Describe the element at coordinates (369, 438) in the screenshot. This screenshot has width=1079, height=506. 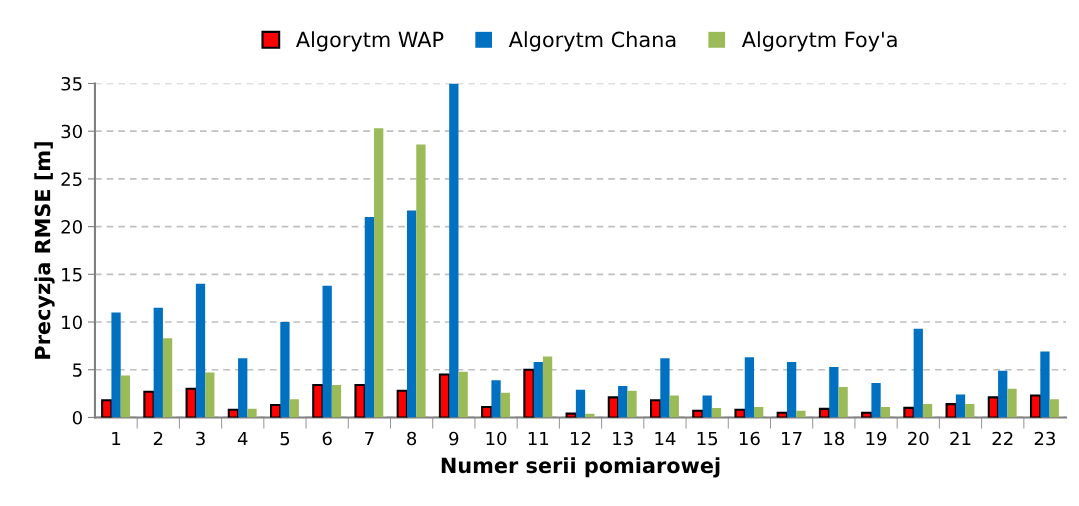
I see `x-tick-label: 7` at that location.